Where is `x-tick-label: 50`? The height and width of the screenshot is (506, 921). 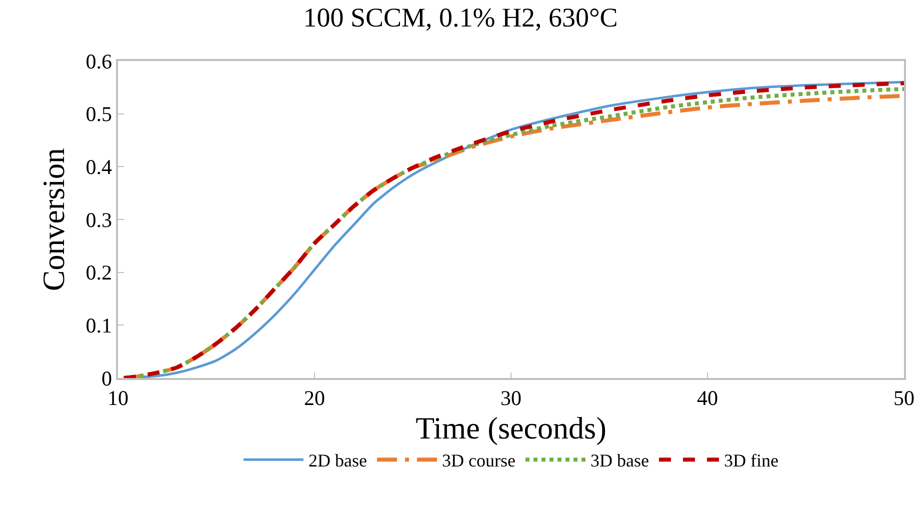 x-tick-label: 50 is located at coordinates (904, 398).